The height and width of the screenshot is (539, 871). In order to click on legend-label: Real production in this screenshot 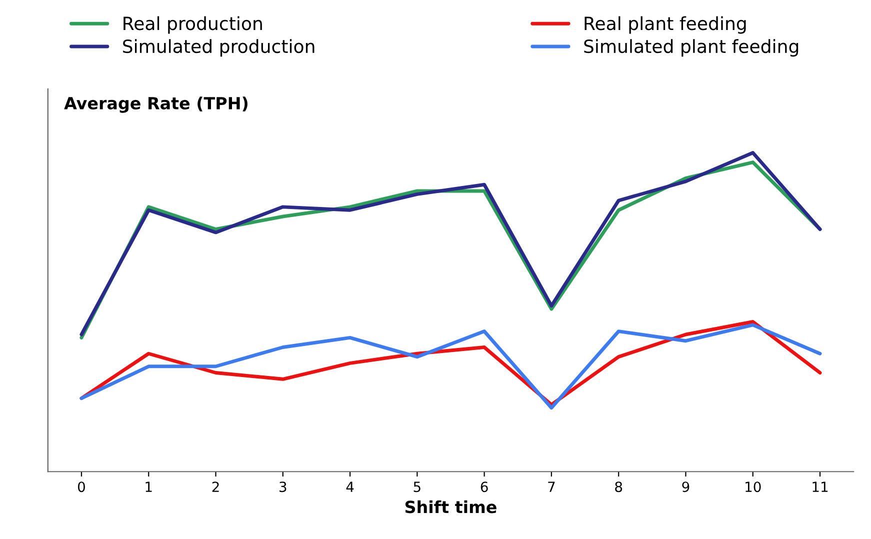, I will do `click(193, 25)`.